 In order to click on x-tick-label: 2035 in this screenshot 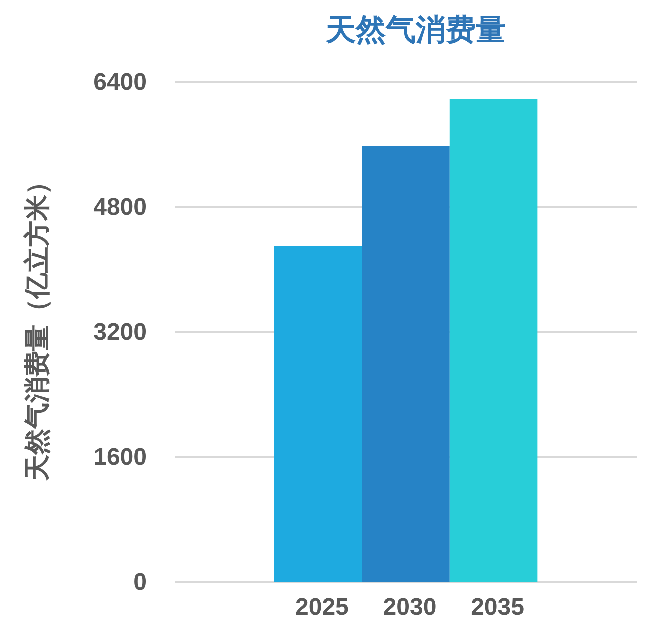, I will do `click(497, 607)`.